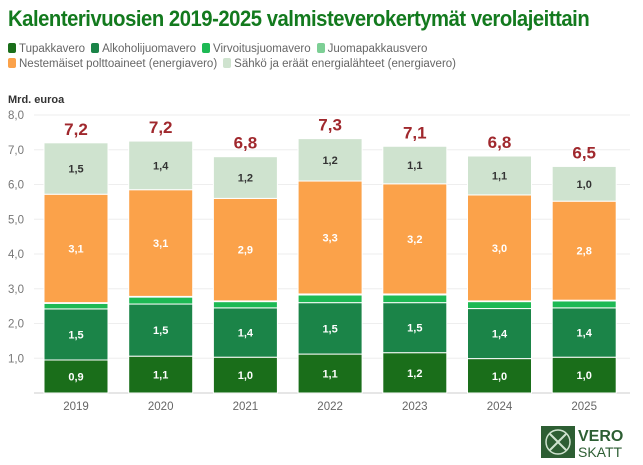 The height and width of the screenshot is (465, 643). I want to click on legend-item: Alkoholijuomavero, so click(143, 49).